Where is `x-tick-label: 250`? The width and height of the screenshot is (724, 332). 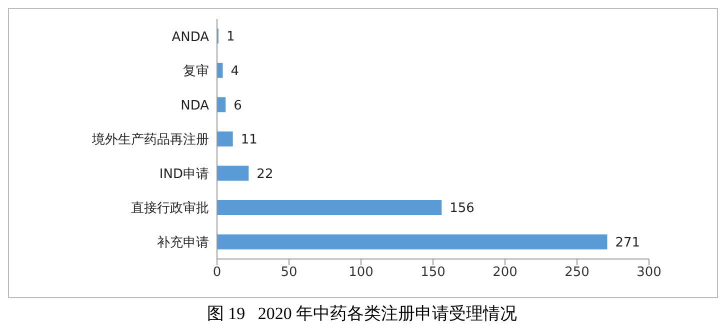 x-tick-label: 250 is located at coordinates (577, 272).